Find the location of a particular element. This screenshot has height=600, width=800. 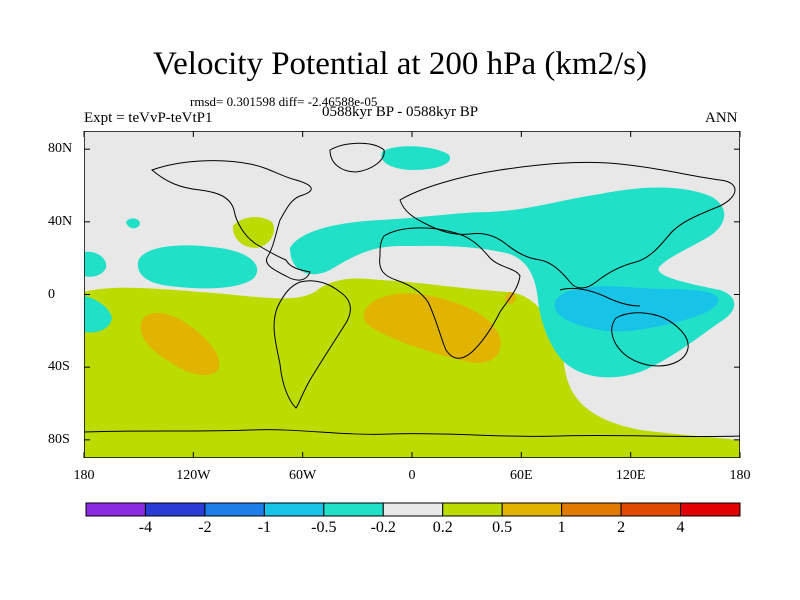

positive-region-north-america is located at coordinates (253, 232).